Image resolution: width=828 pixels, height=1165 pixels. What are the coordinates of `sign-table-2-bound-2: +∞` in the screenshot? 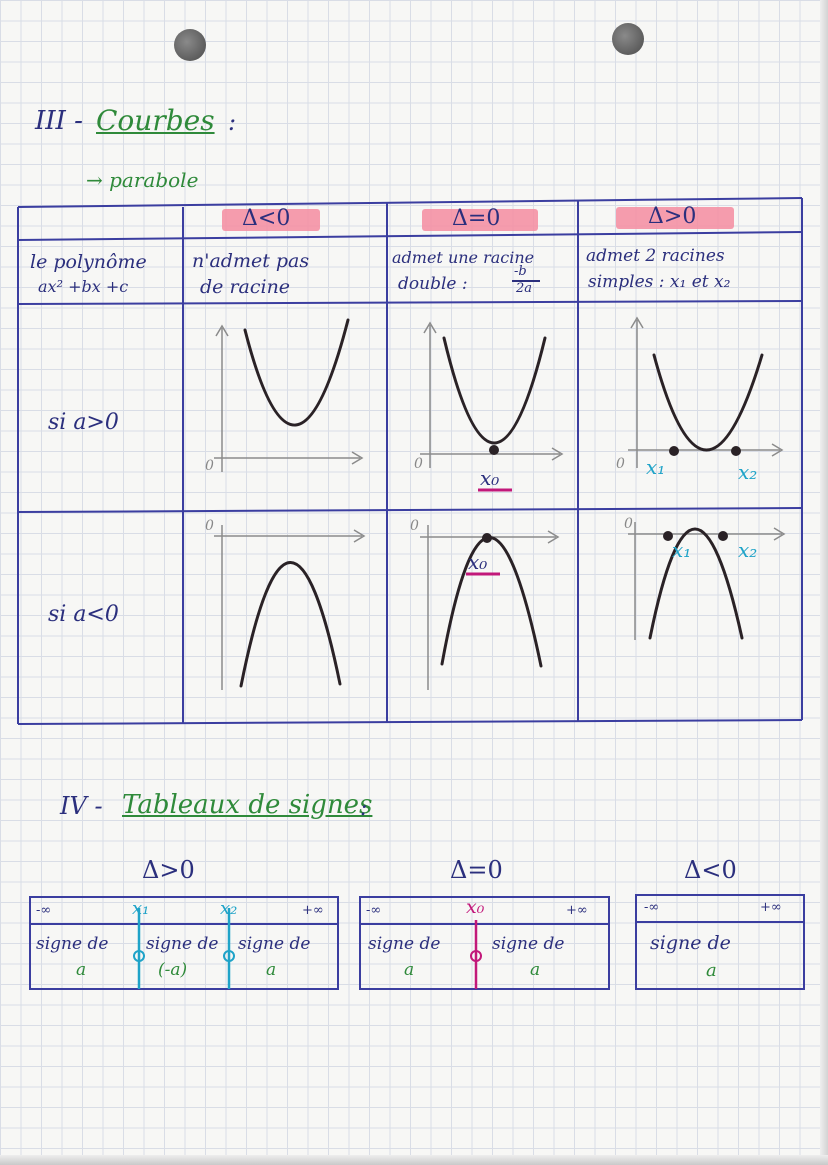 It's located at (577, 910).